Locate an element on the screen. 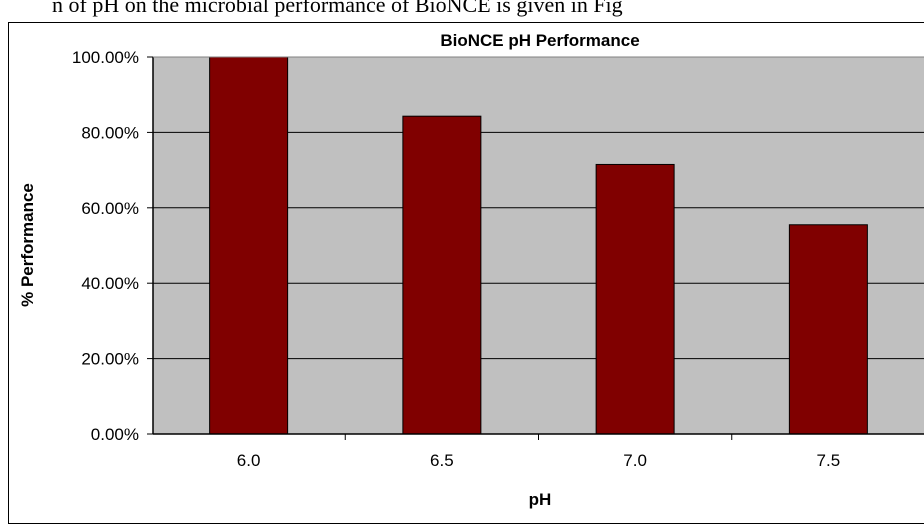 This screenshot has height=524, width=924. x-axis-label: pH is located at coordinates (540, 499).